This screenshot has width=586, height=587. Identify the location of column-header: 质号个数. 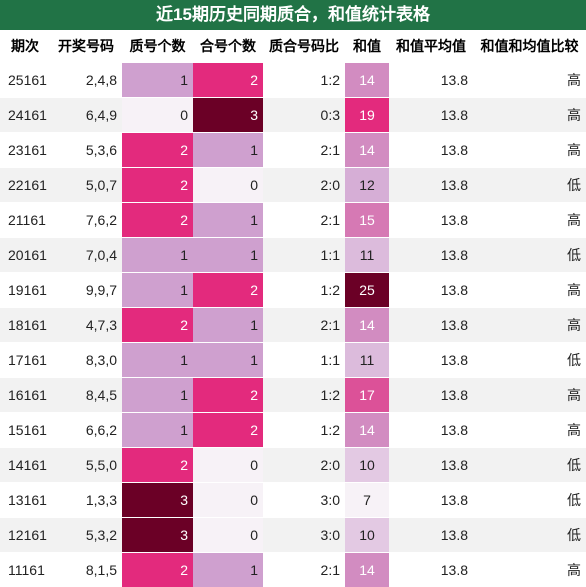
(157, 46).